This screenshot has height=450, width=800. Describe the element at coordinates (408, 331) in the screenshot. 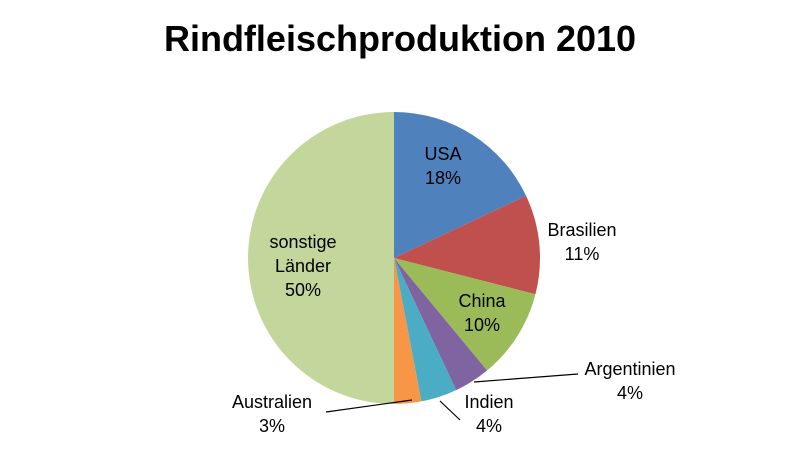

I see `pie-slice-australien` at that location.